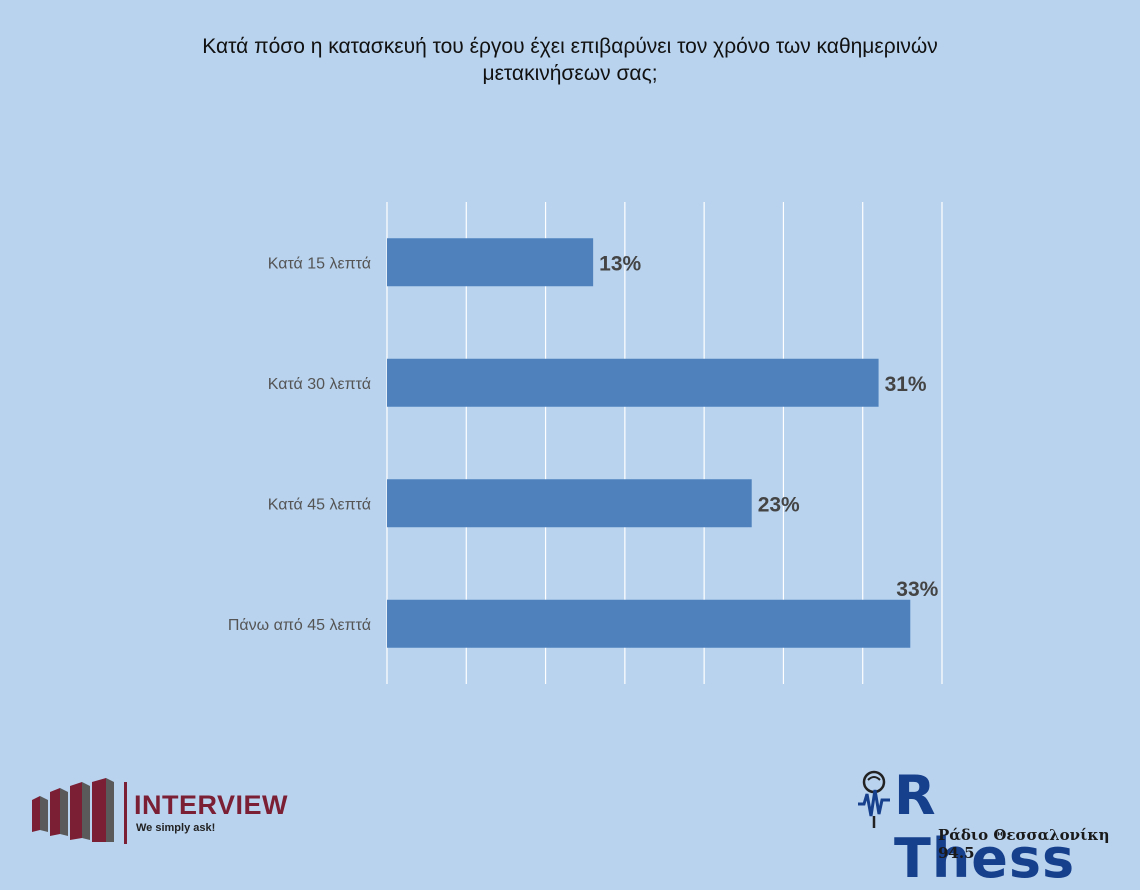 This screenshot has height=890, width=1140. Describe the element at coordinates (299, 625) in the screenshot. I see `category-label: Πάνω από 45 λεπτά` at that location.